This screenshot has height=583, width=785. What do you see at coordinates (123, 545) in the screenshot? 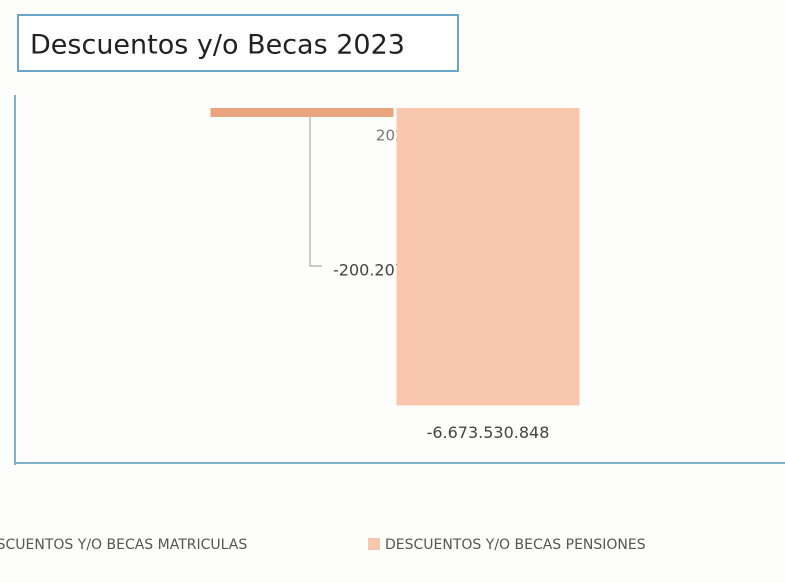
I see `legend-label: DESCUENTOS Y/O BECAS MATRICULAS` at bounding box center [123, 545].